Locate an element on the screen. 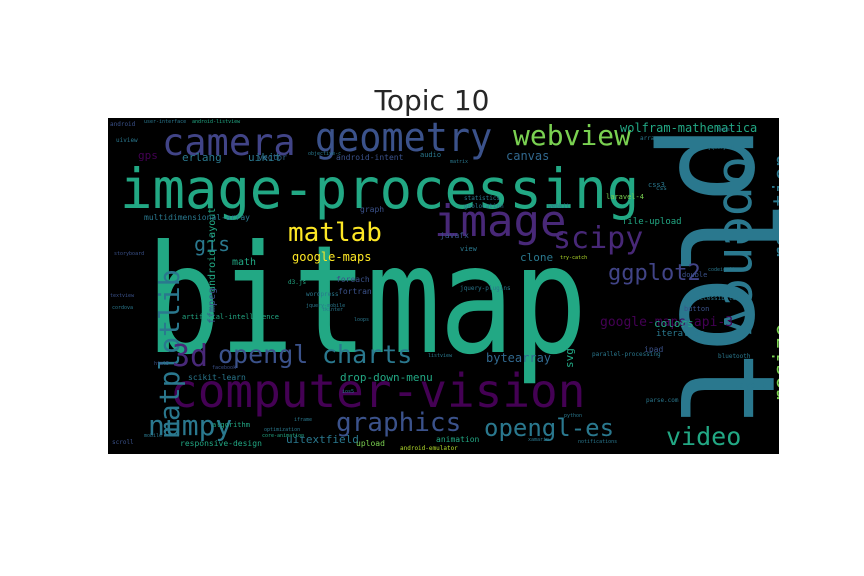 This screenshot has height=576, width=864. word: 3d is located at coordinates (190, 356).